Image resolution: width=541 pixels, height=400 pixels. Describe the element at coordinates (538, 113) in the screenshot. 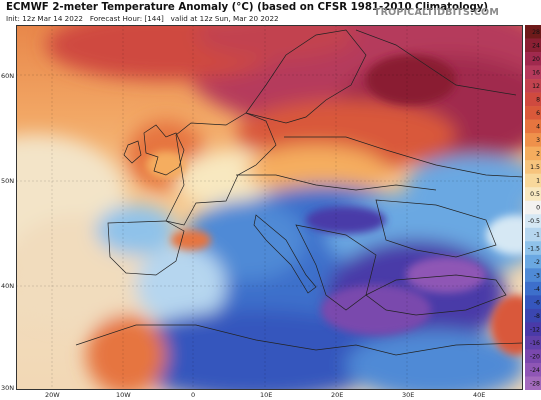

I see `legend-tick-label: 6` at that location.